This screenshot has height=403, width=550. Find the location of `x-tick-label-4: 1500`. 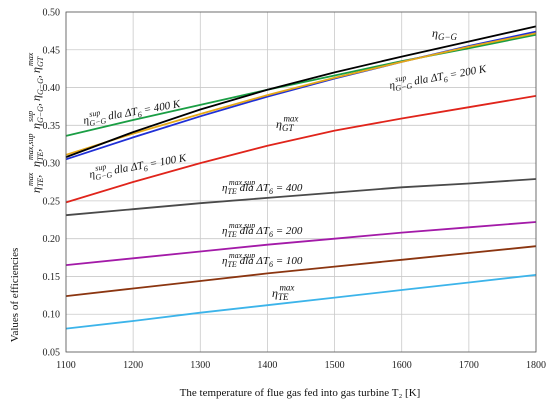

x-tick-label-4: 1500 is located at coordinates (335, 365).